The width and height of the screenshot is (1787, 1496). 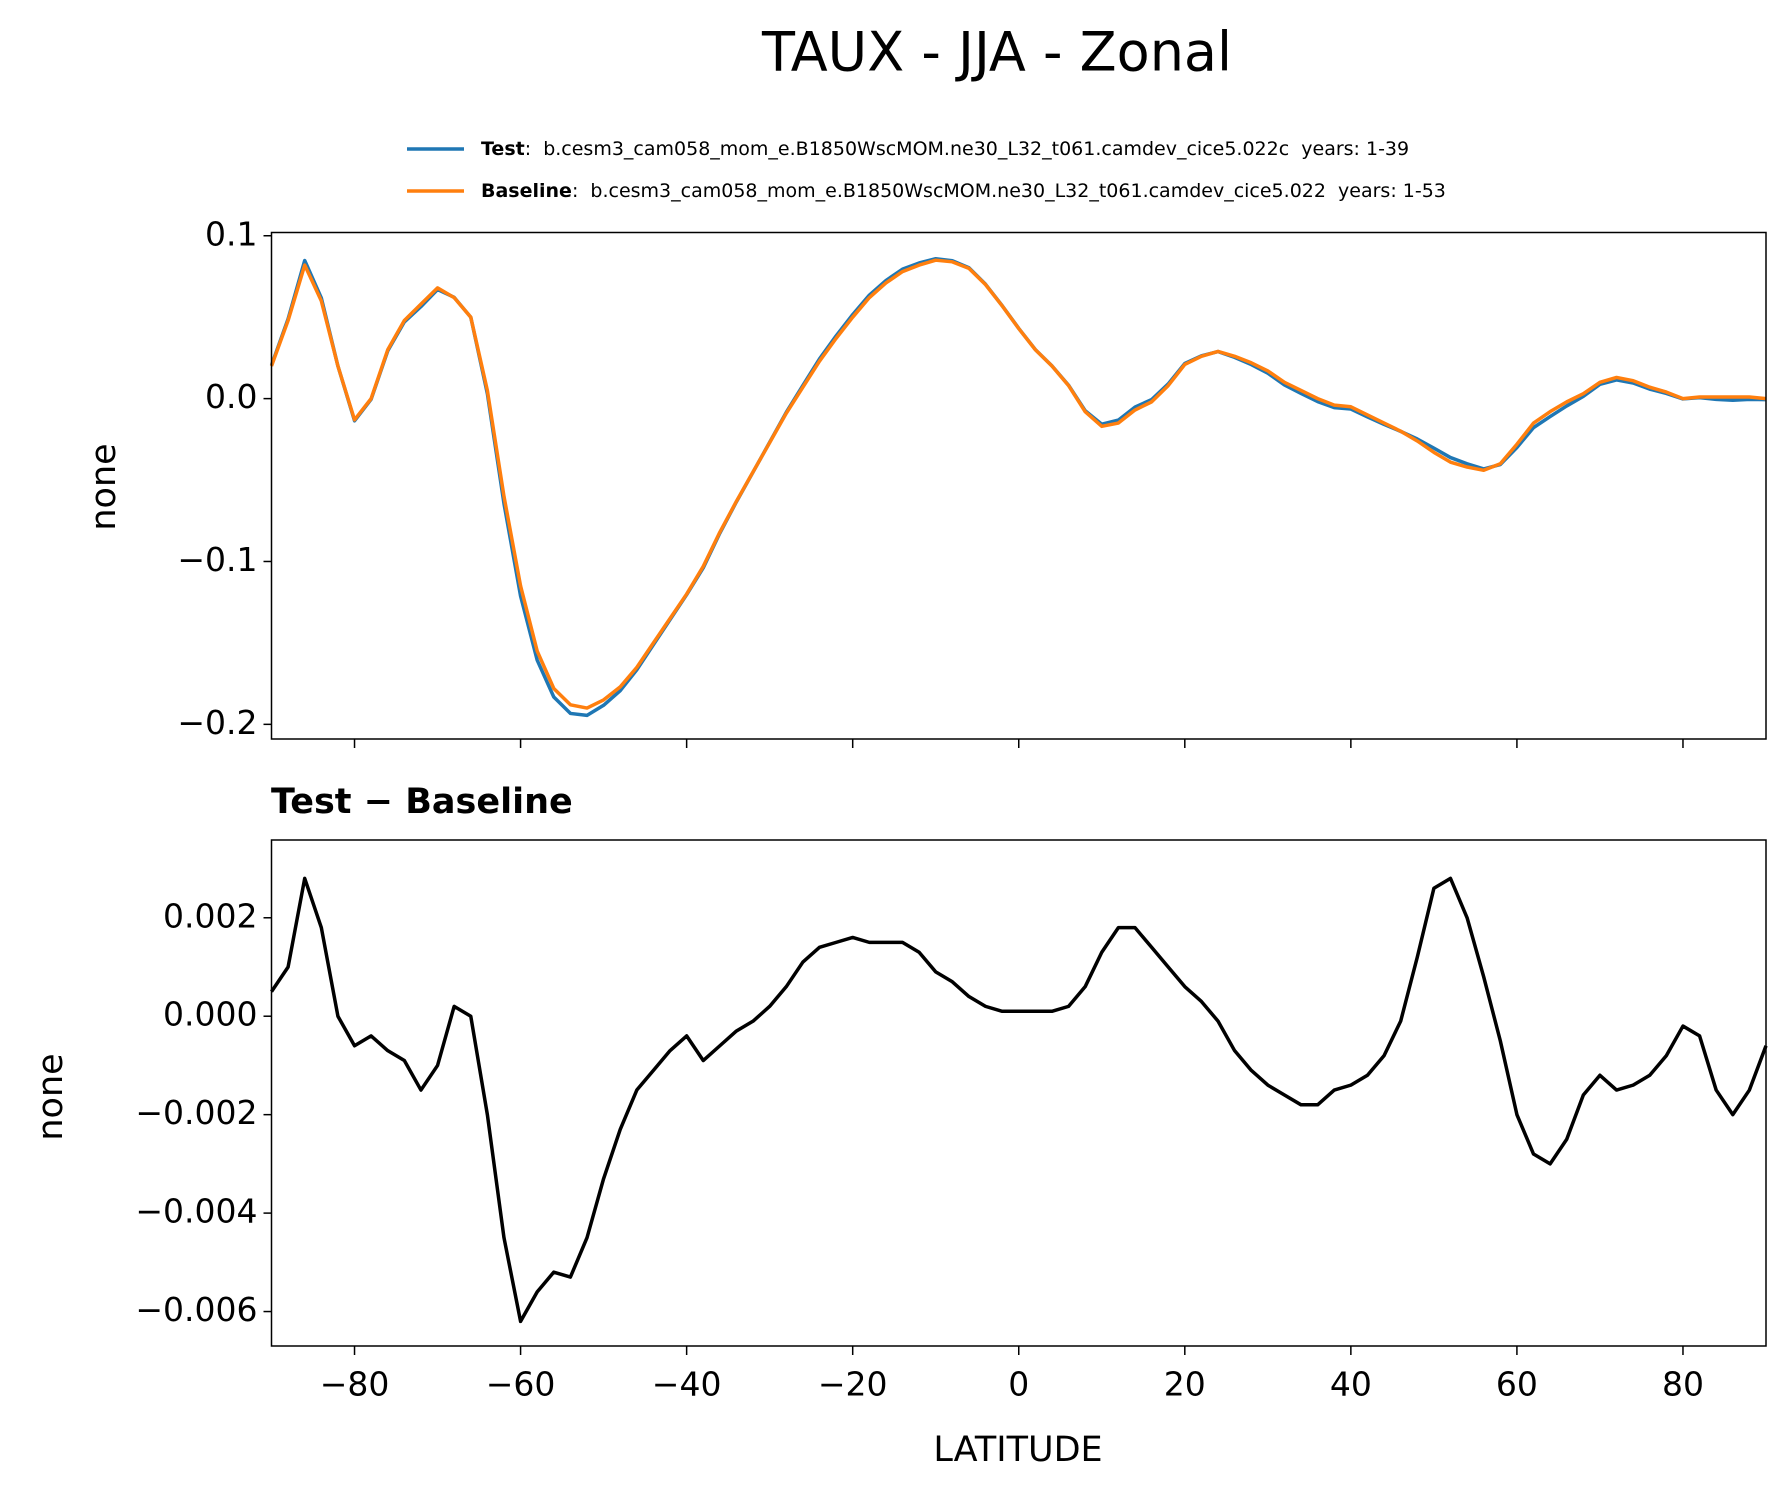 I want to click on y-tick-label: 0.1, so click(x=231, y=233).